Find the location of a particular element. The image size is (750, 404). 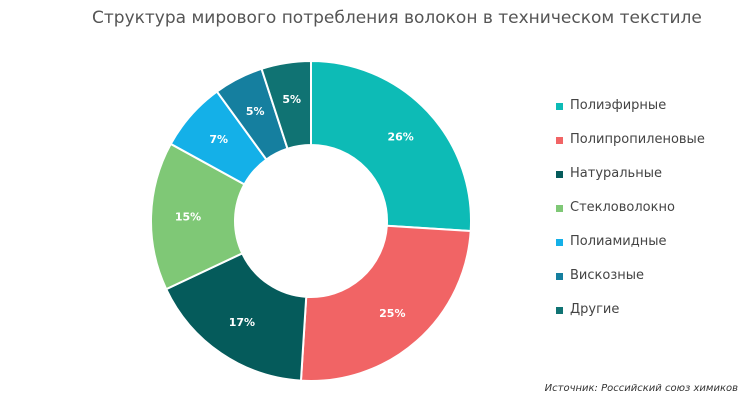

source-note: Источник: Российский союз химиков is located at coordinates (641, 388).